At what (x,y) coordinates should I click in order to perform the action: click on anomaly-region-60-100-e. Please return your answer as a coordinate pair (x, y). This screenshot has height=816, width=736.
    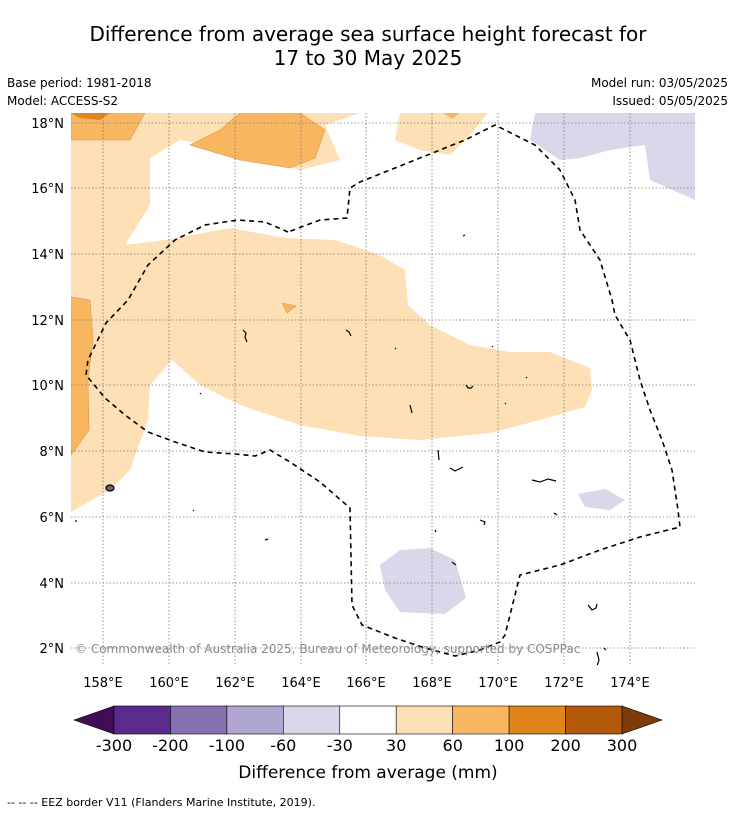
    Looking at the image, I should click on (451, 116).